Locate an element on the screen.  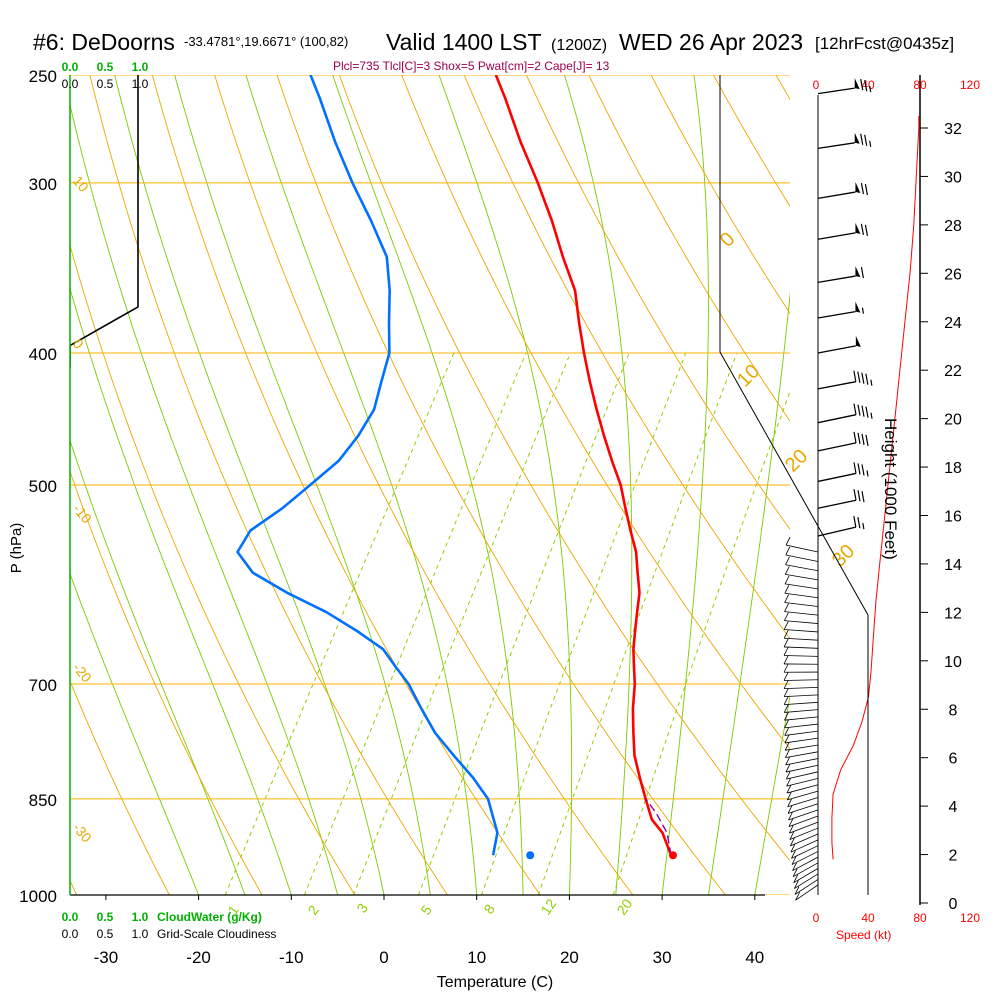
forecast-hour: [12hrFcst@0435z] is located at coordinates (884, 43).